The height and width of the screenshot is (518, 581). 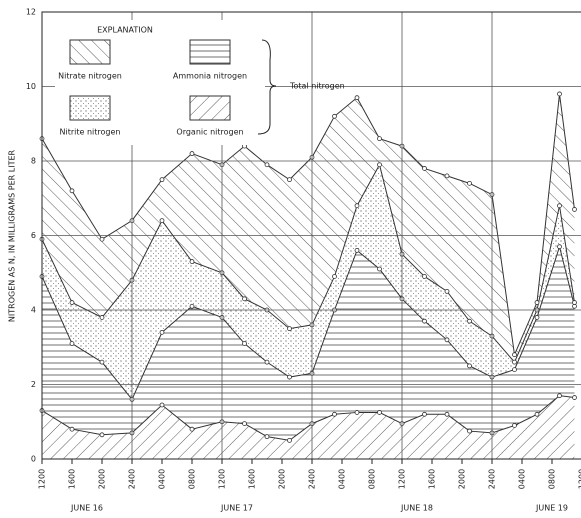 What do you see at coordinates (90, 132) in the screenshot?
I see `legend-label: Nitrite nitrogen` at bounding box center [90, 132].